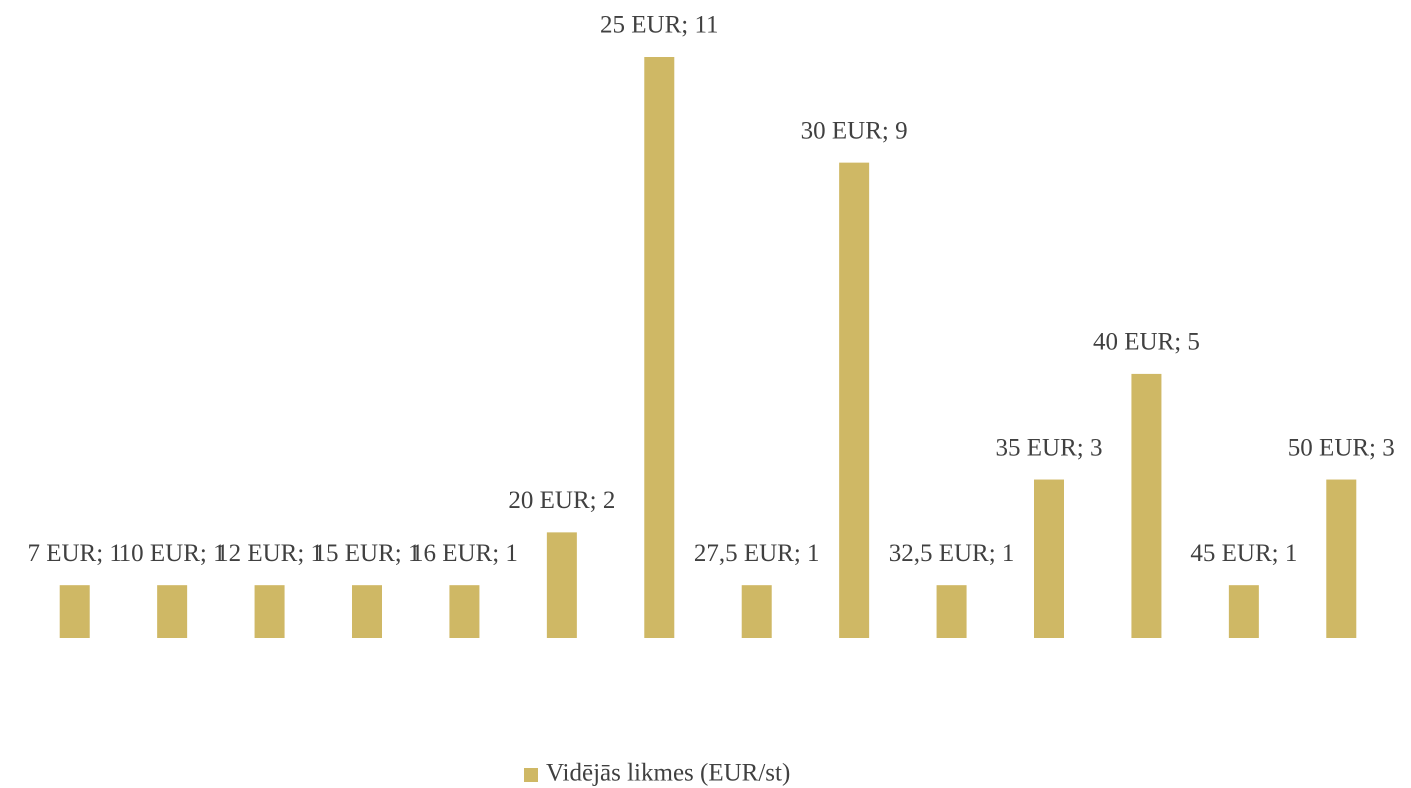  Describe the element at coordinates (1243, 553) in the screenshot. I see `data-label: 45 EUR; 1` at that location.